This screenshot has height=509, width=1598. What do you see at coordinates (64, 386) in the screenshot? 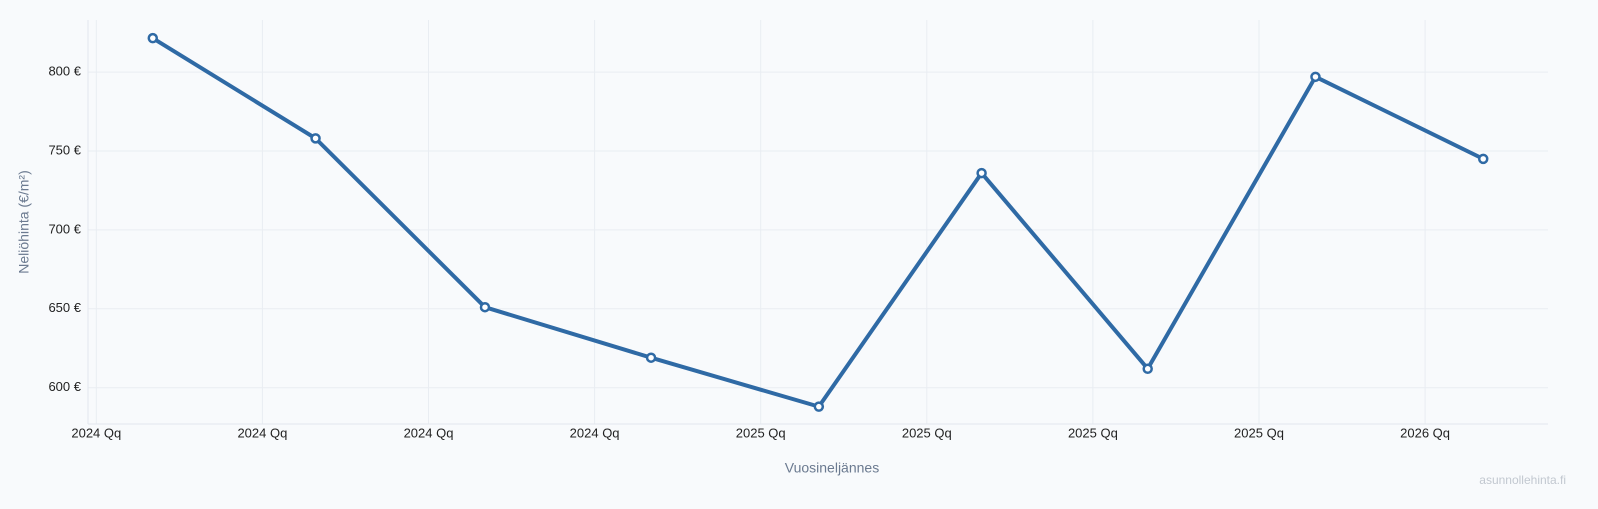
I see `y-tick-label: 600 €` at bounding box center [64, 386].